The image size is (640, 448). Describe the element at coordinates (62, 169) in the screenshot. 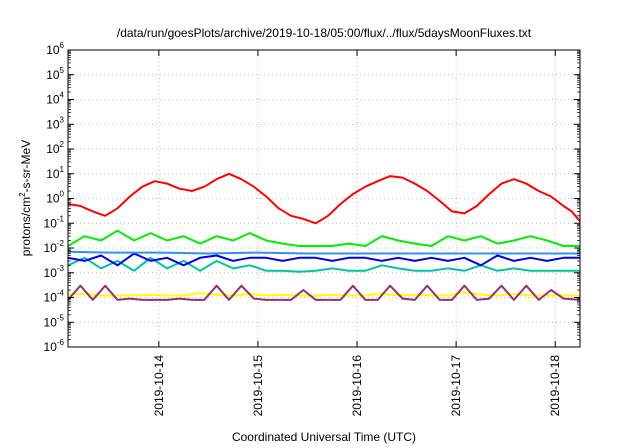

I see `y-tick-exponent: 1` at that location.